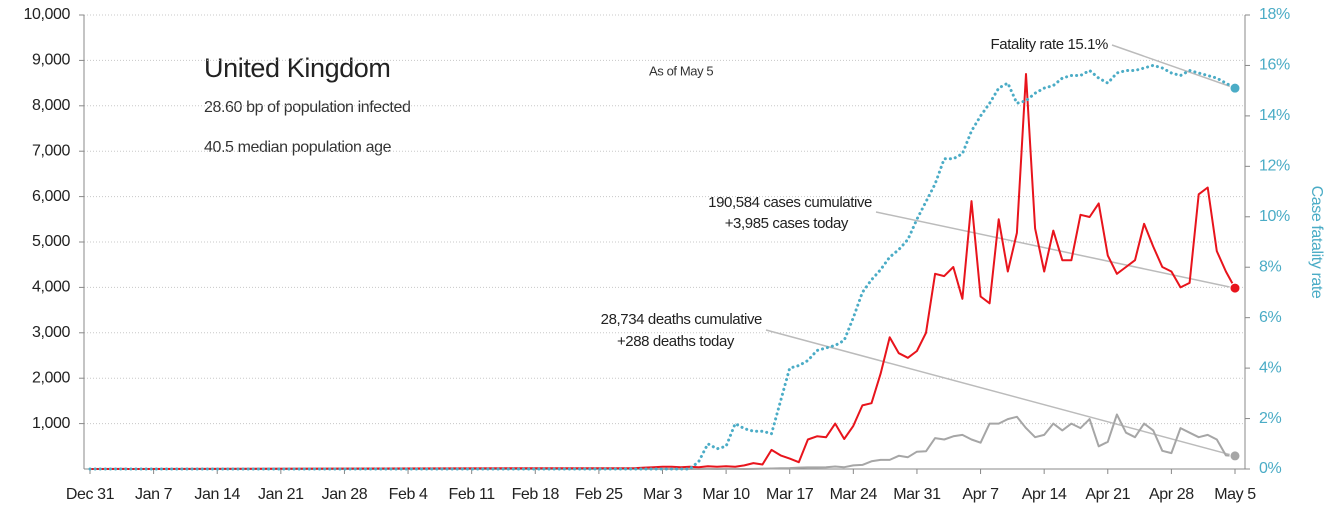 This screenshot has height=510, width=1337. What do you see at coordinates (1171, 494) in the screenshot?
I see `x-tick-label: Apr 28` at bounding box center [1171, 494].